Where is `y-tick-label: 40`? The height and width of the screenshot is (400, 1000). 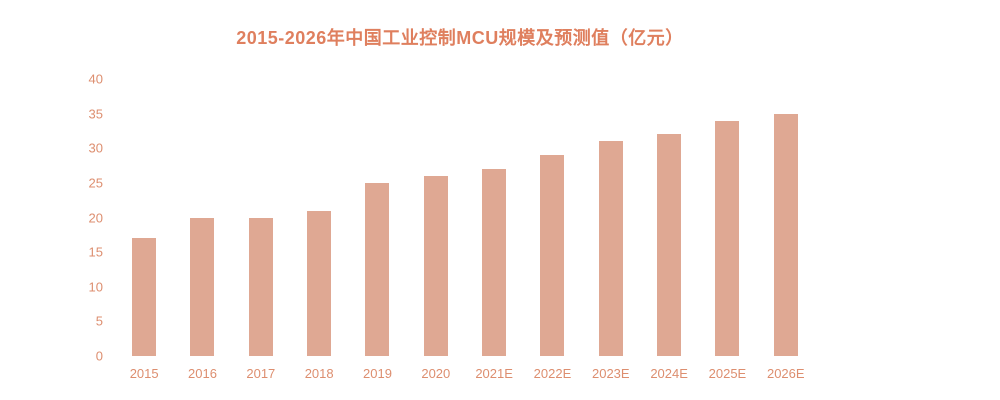 y-tick-label: 40 is located at coordinates (95, 79).